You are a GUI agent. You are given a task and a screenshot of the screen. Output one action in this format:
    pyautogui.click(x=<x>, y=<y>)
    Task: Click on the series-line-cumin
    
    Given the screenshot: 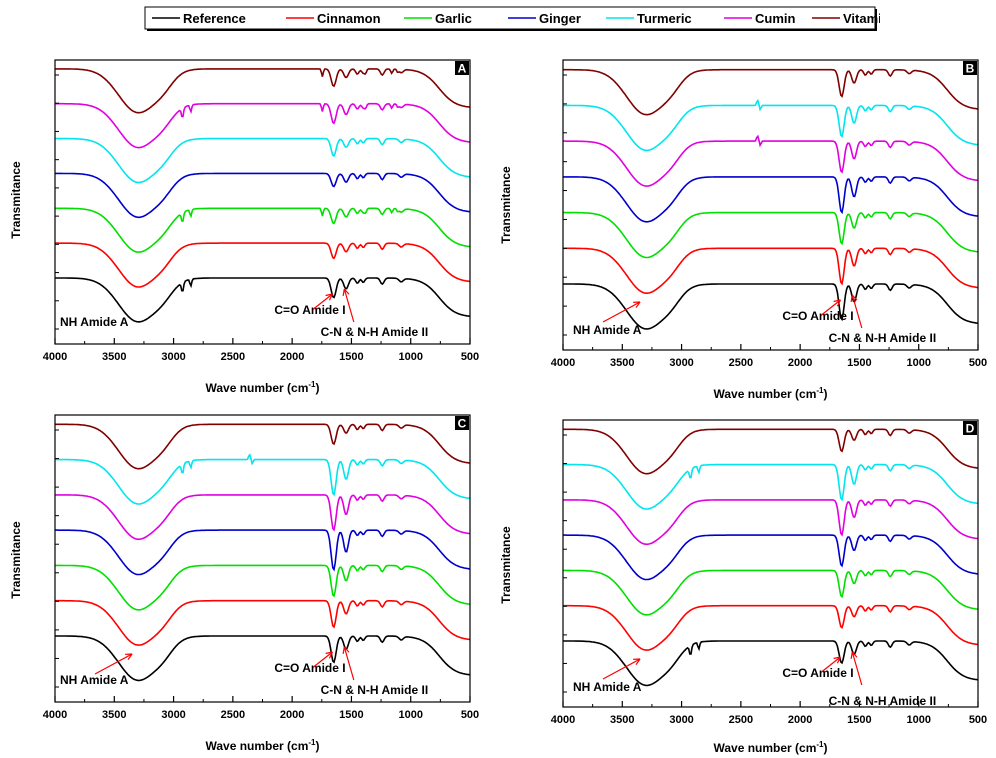 What is the action you would take?
    pyautogui.click(x=263, y=517)
    